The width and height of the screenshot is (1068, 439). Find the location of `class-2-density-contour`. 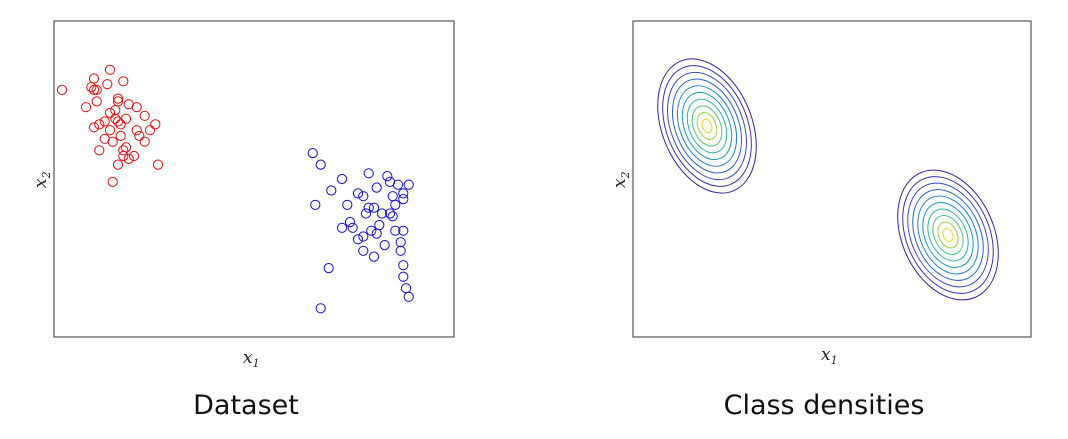

class-2-density-contour is located at coordinates (948, 235).